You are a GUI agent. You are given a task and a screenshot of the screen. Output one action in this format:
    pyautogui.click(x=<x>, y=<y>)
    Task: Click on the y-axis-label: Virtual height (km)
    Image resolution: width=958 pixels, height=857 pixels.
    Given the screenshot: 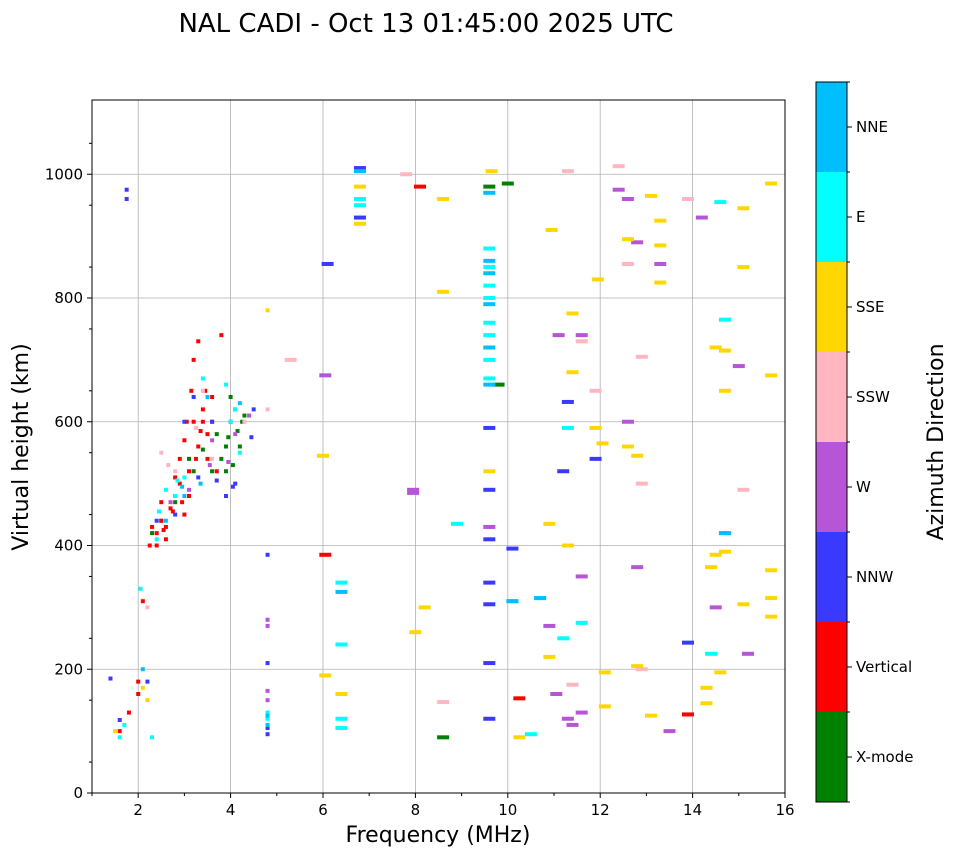 What is the action you would take?
    pyautogui.click(x=21, y=446)
    